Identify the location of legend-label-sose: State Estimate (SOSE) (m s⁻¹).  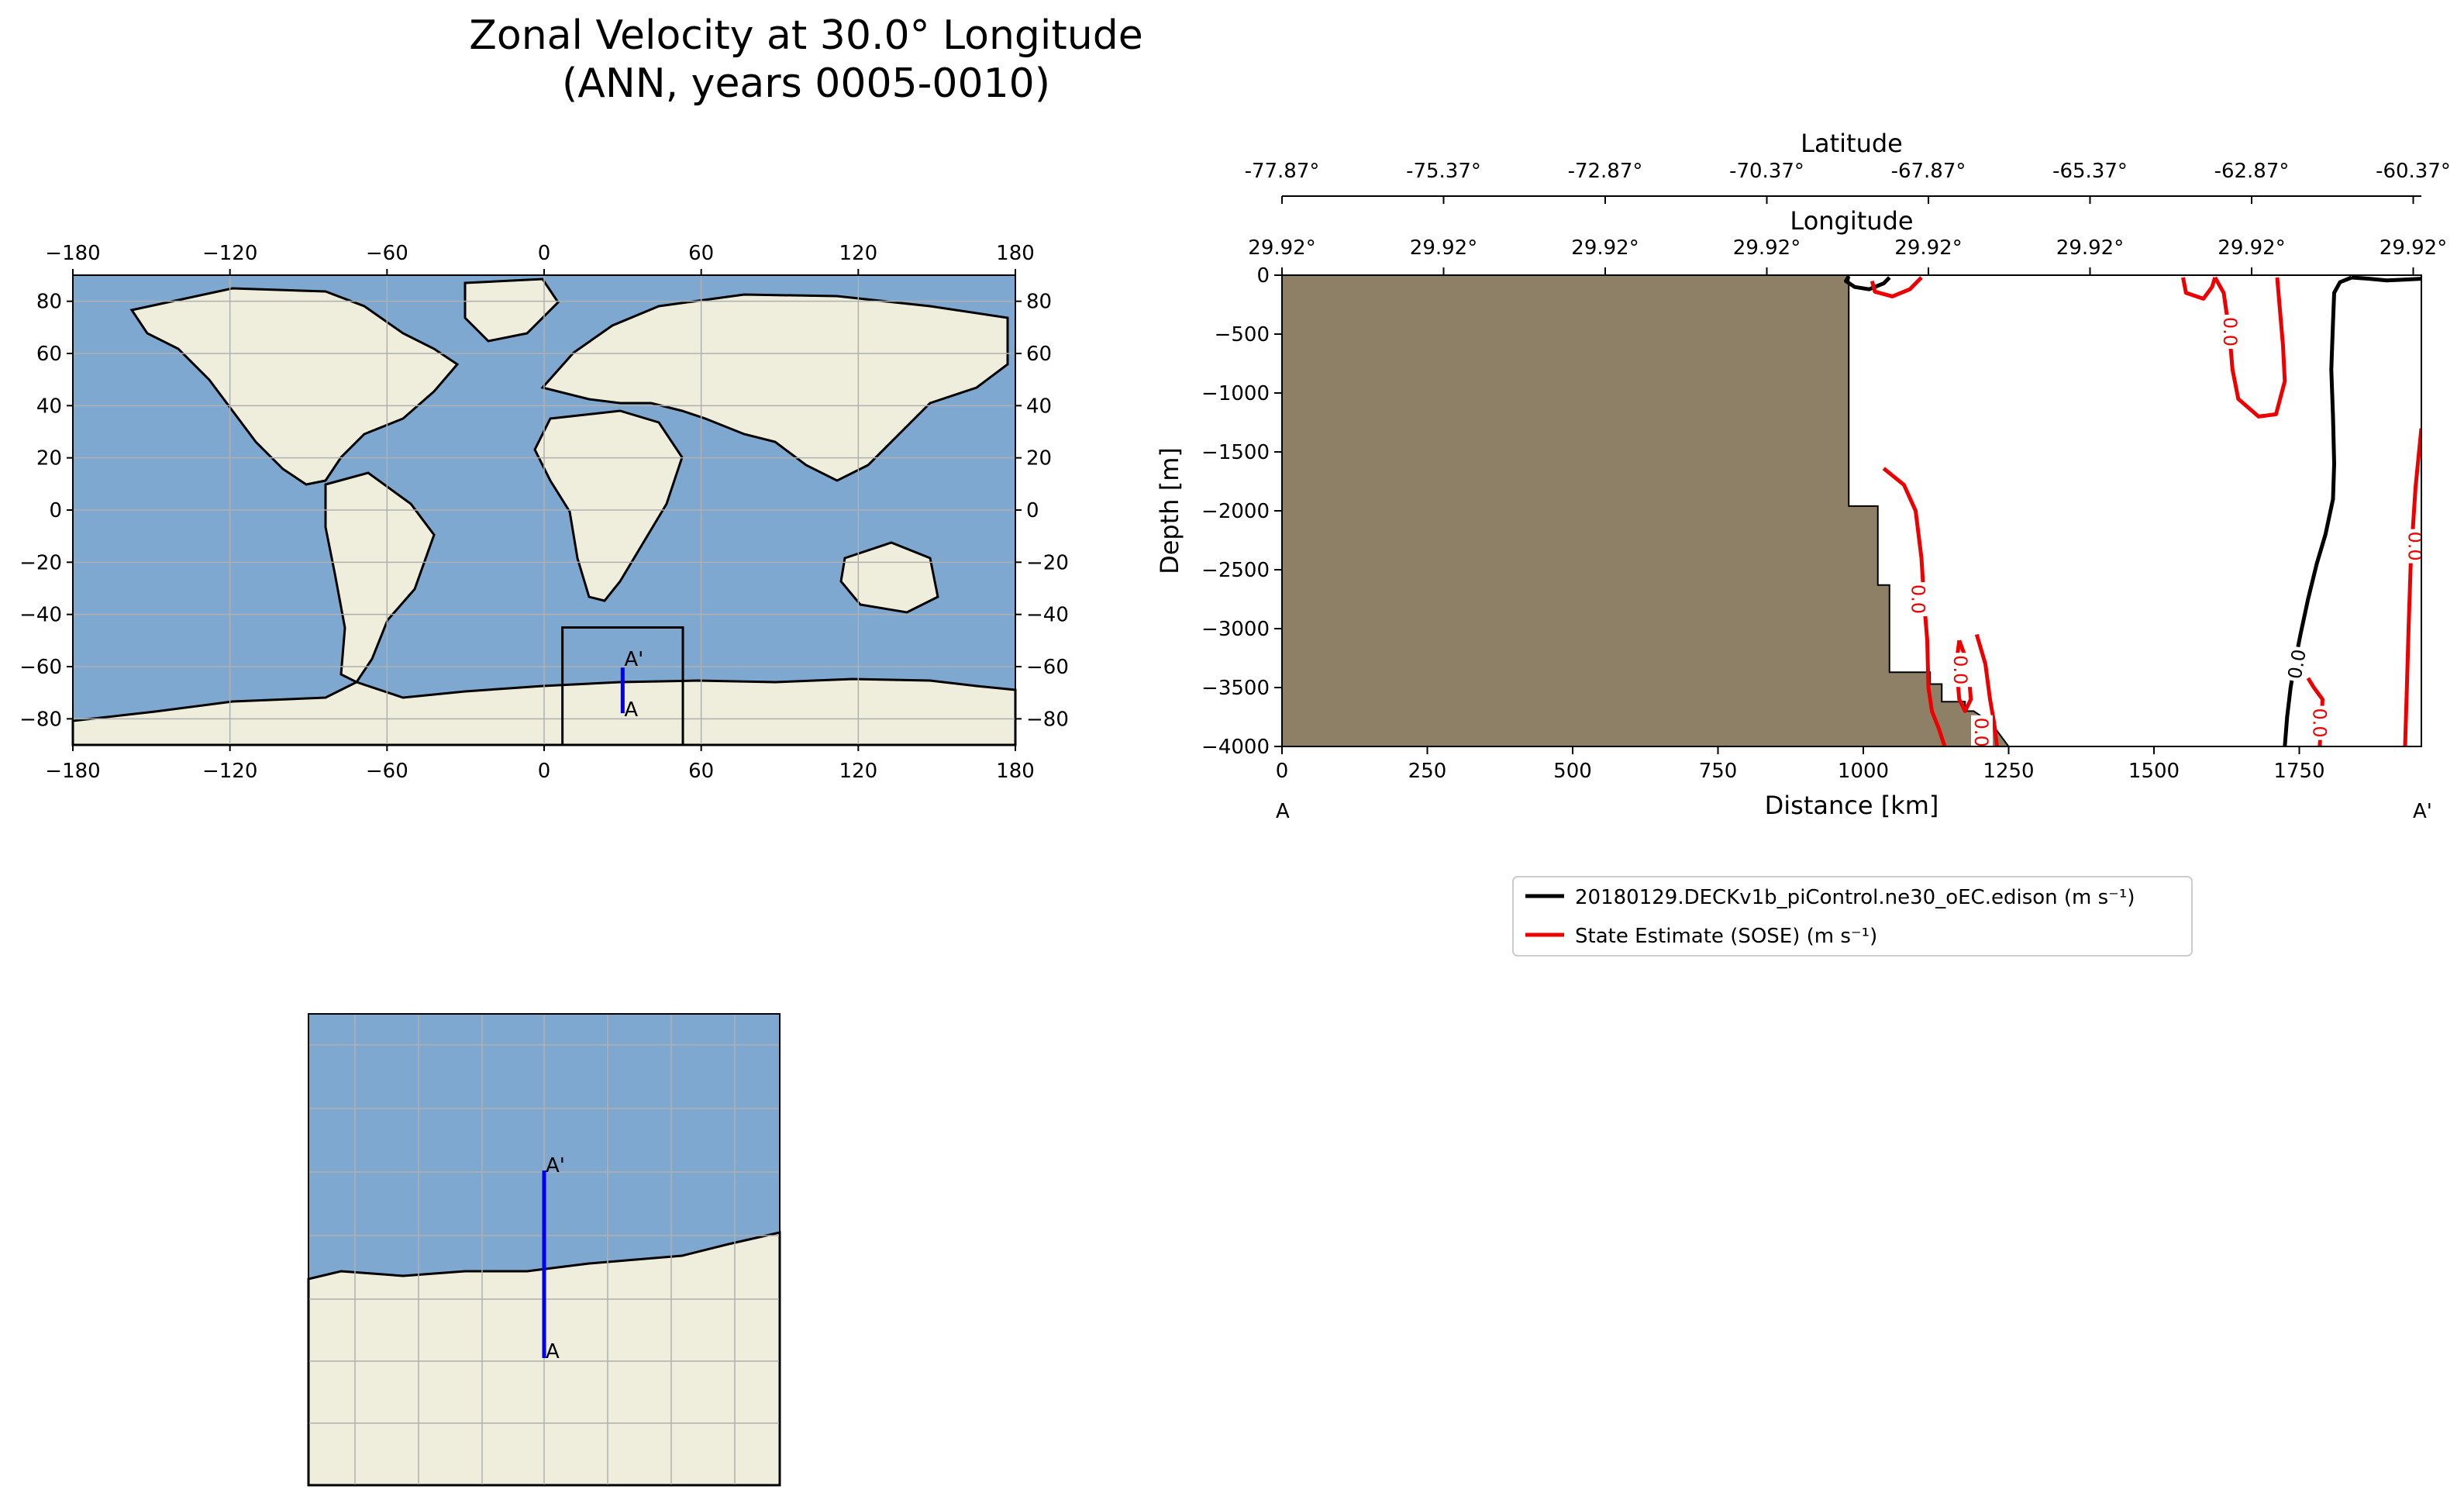
(1726, 936).